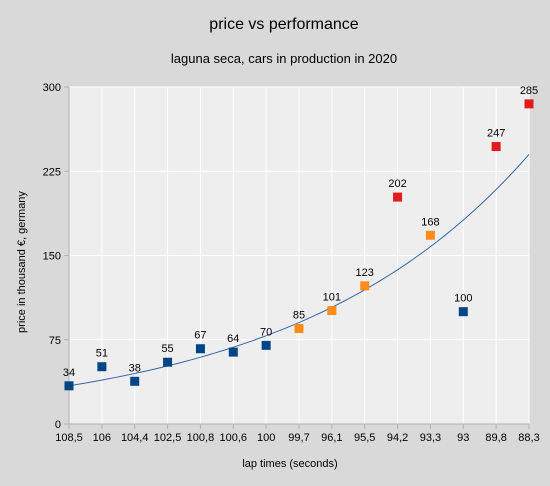 The image size is (550, 486). What do you see at coordinates (529, 91) in the screenshot?
I see `data-label: 285` at bounding box center [529, 91].